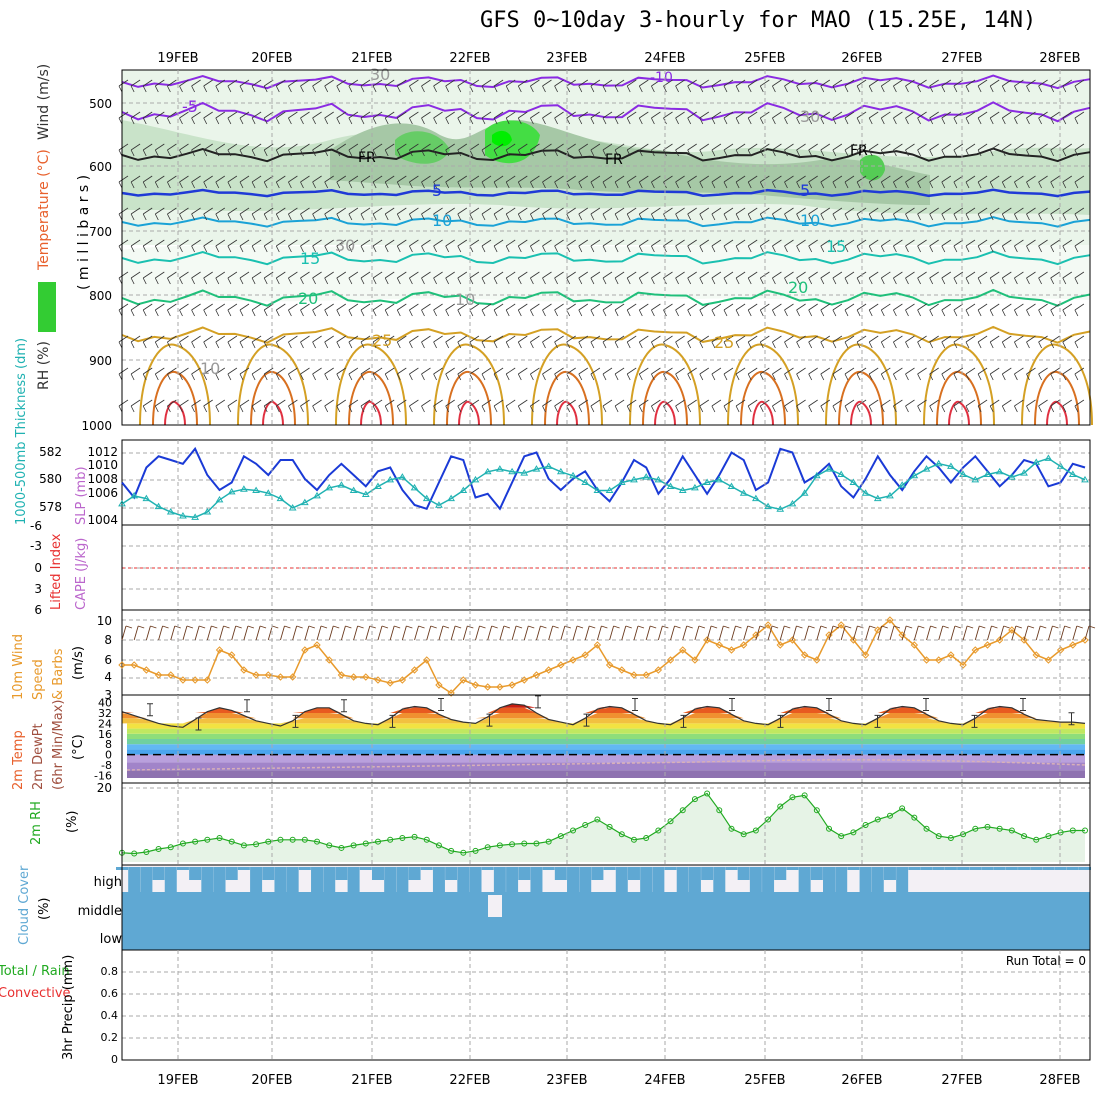 The image size is (1100, 1100). I want to click on temp-minmax-bar, so click(586, 720).